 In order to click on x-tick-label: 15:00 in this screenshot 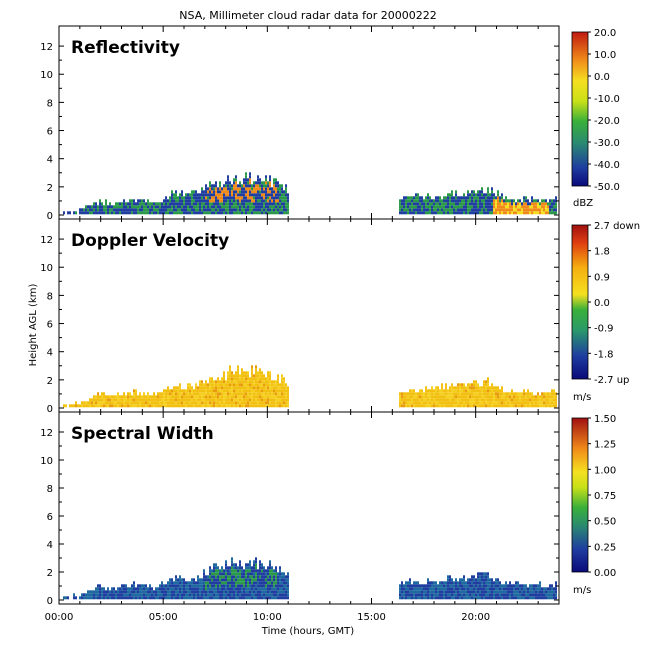, I will do `click(371, 617)`.